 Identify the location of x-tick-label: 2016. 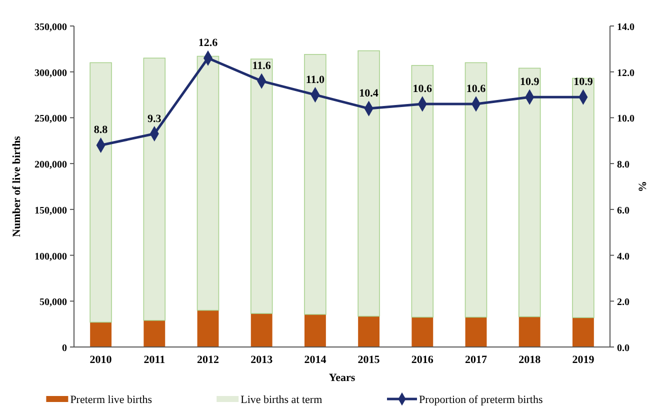
(422, 360).